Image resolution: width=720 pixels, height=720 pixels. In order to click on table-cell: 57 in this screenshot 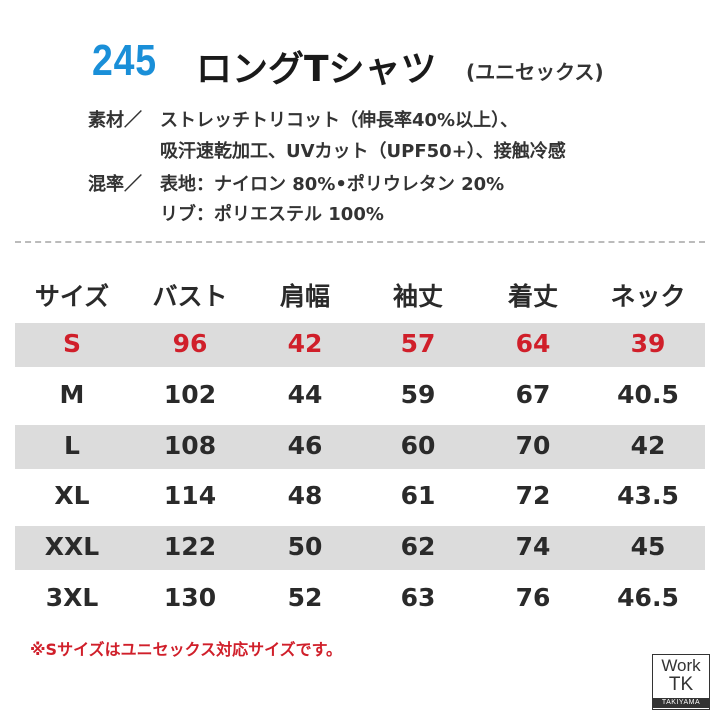, I will do `click(418, 343)`.